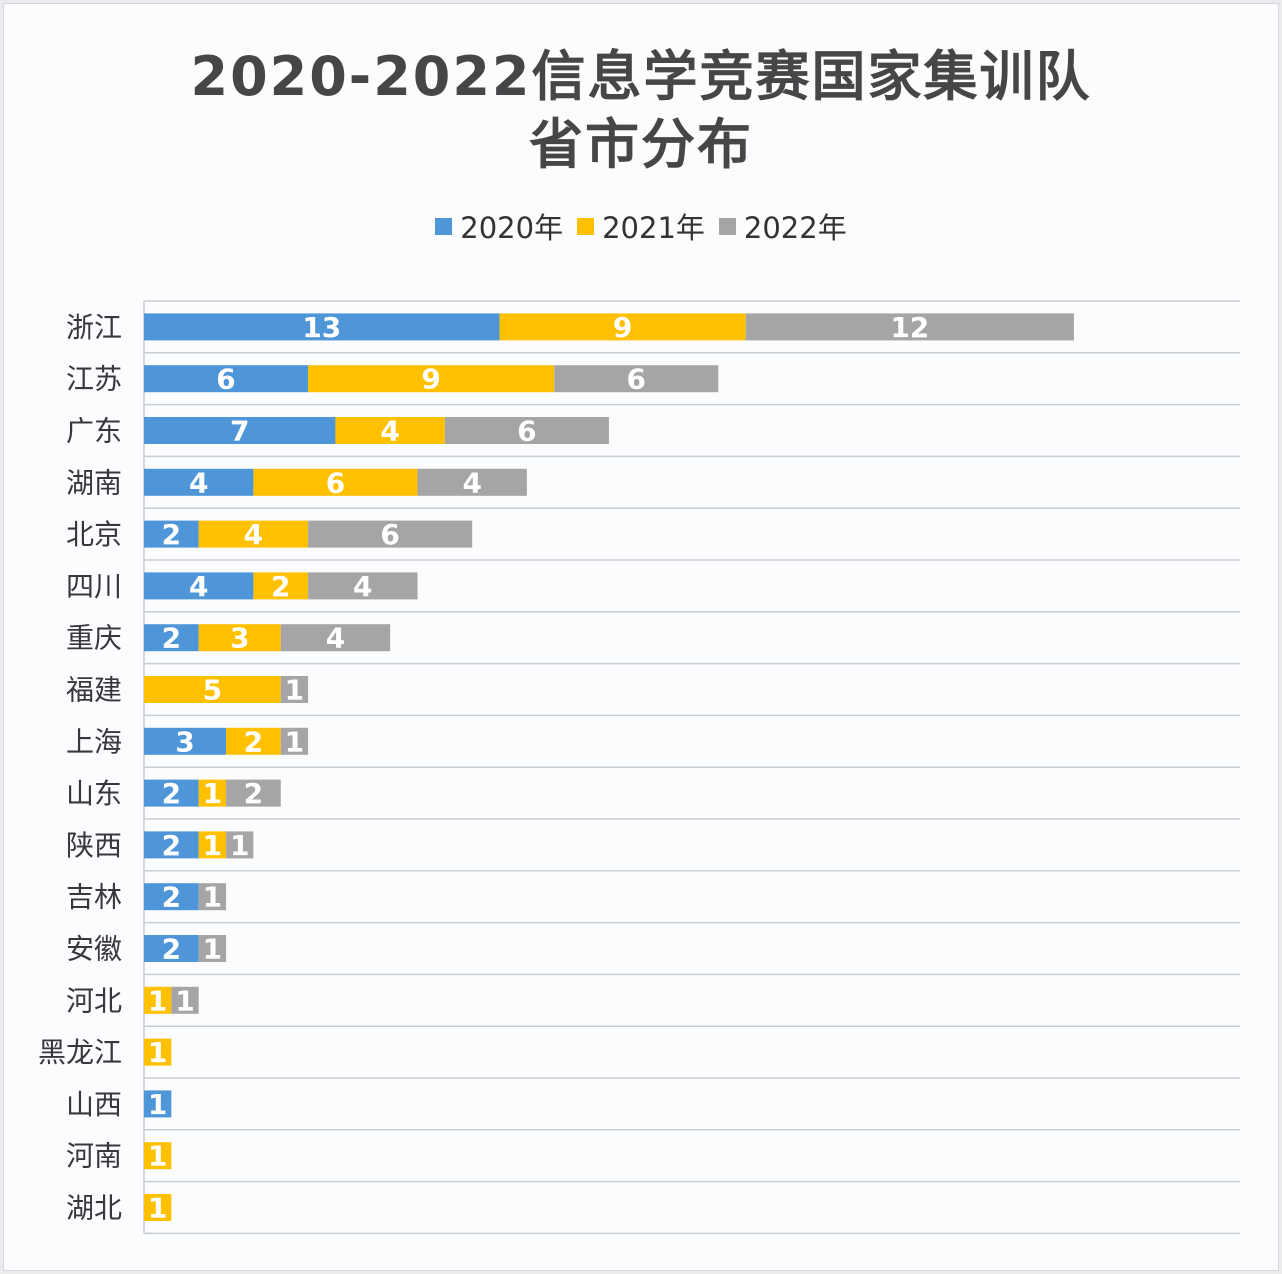 The image size is (1282, 1274). What do you see at coordinates (94, 327) in the screenshot?
I see `y-tick-label: 浙江` at bounding box center [94, 327].